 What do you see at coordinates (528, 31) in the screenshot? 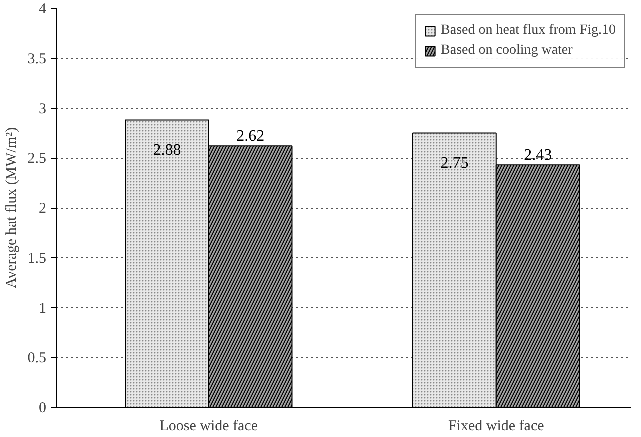
I see `legend-label: Based on heat flux from Fig.10` at bounding box center [528, 31].